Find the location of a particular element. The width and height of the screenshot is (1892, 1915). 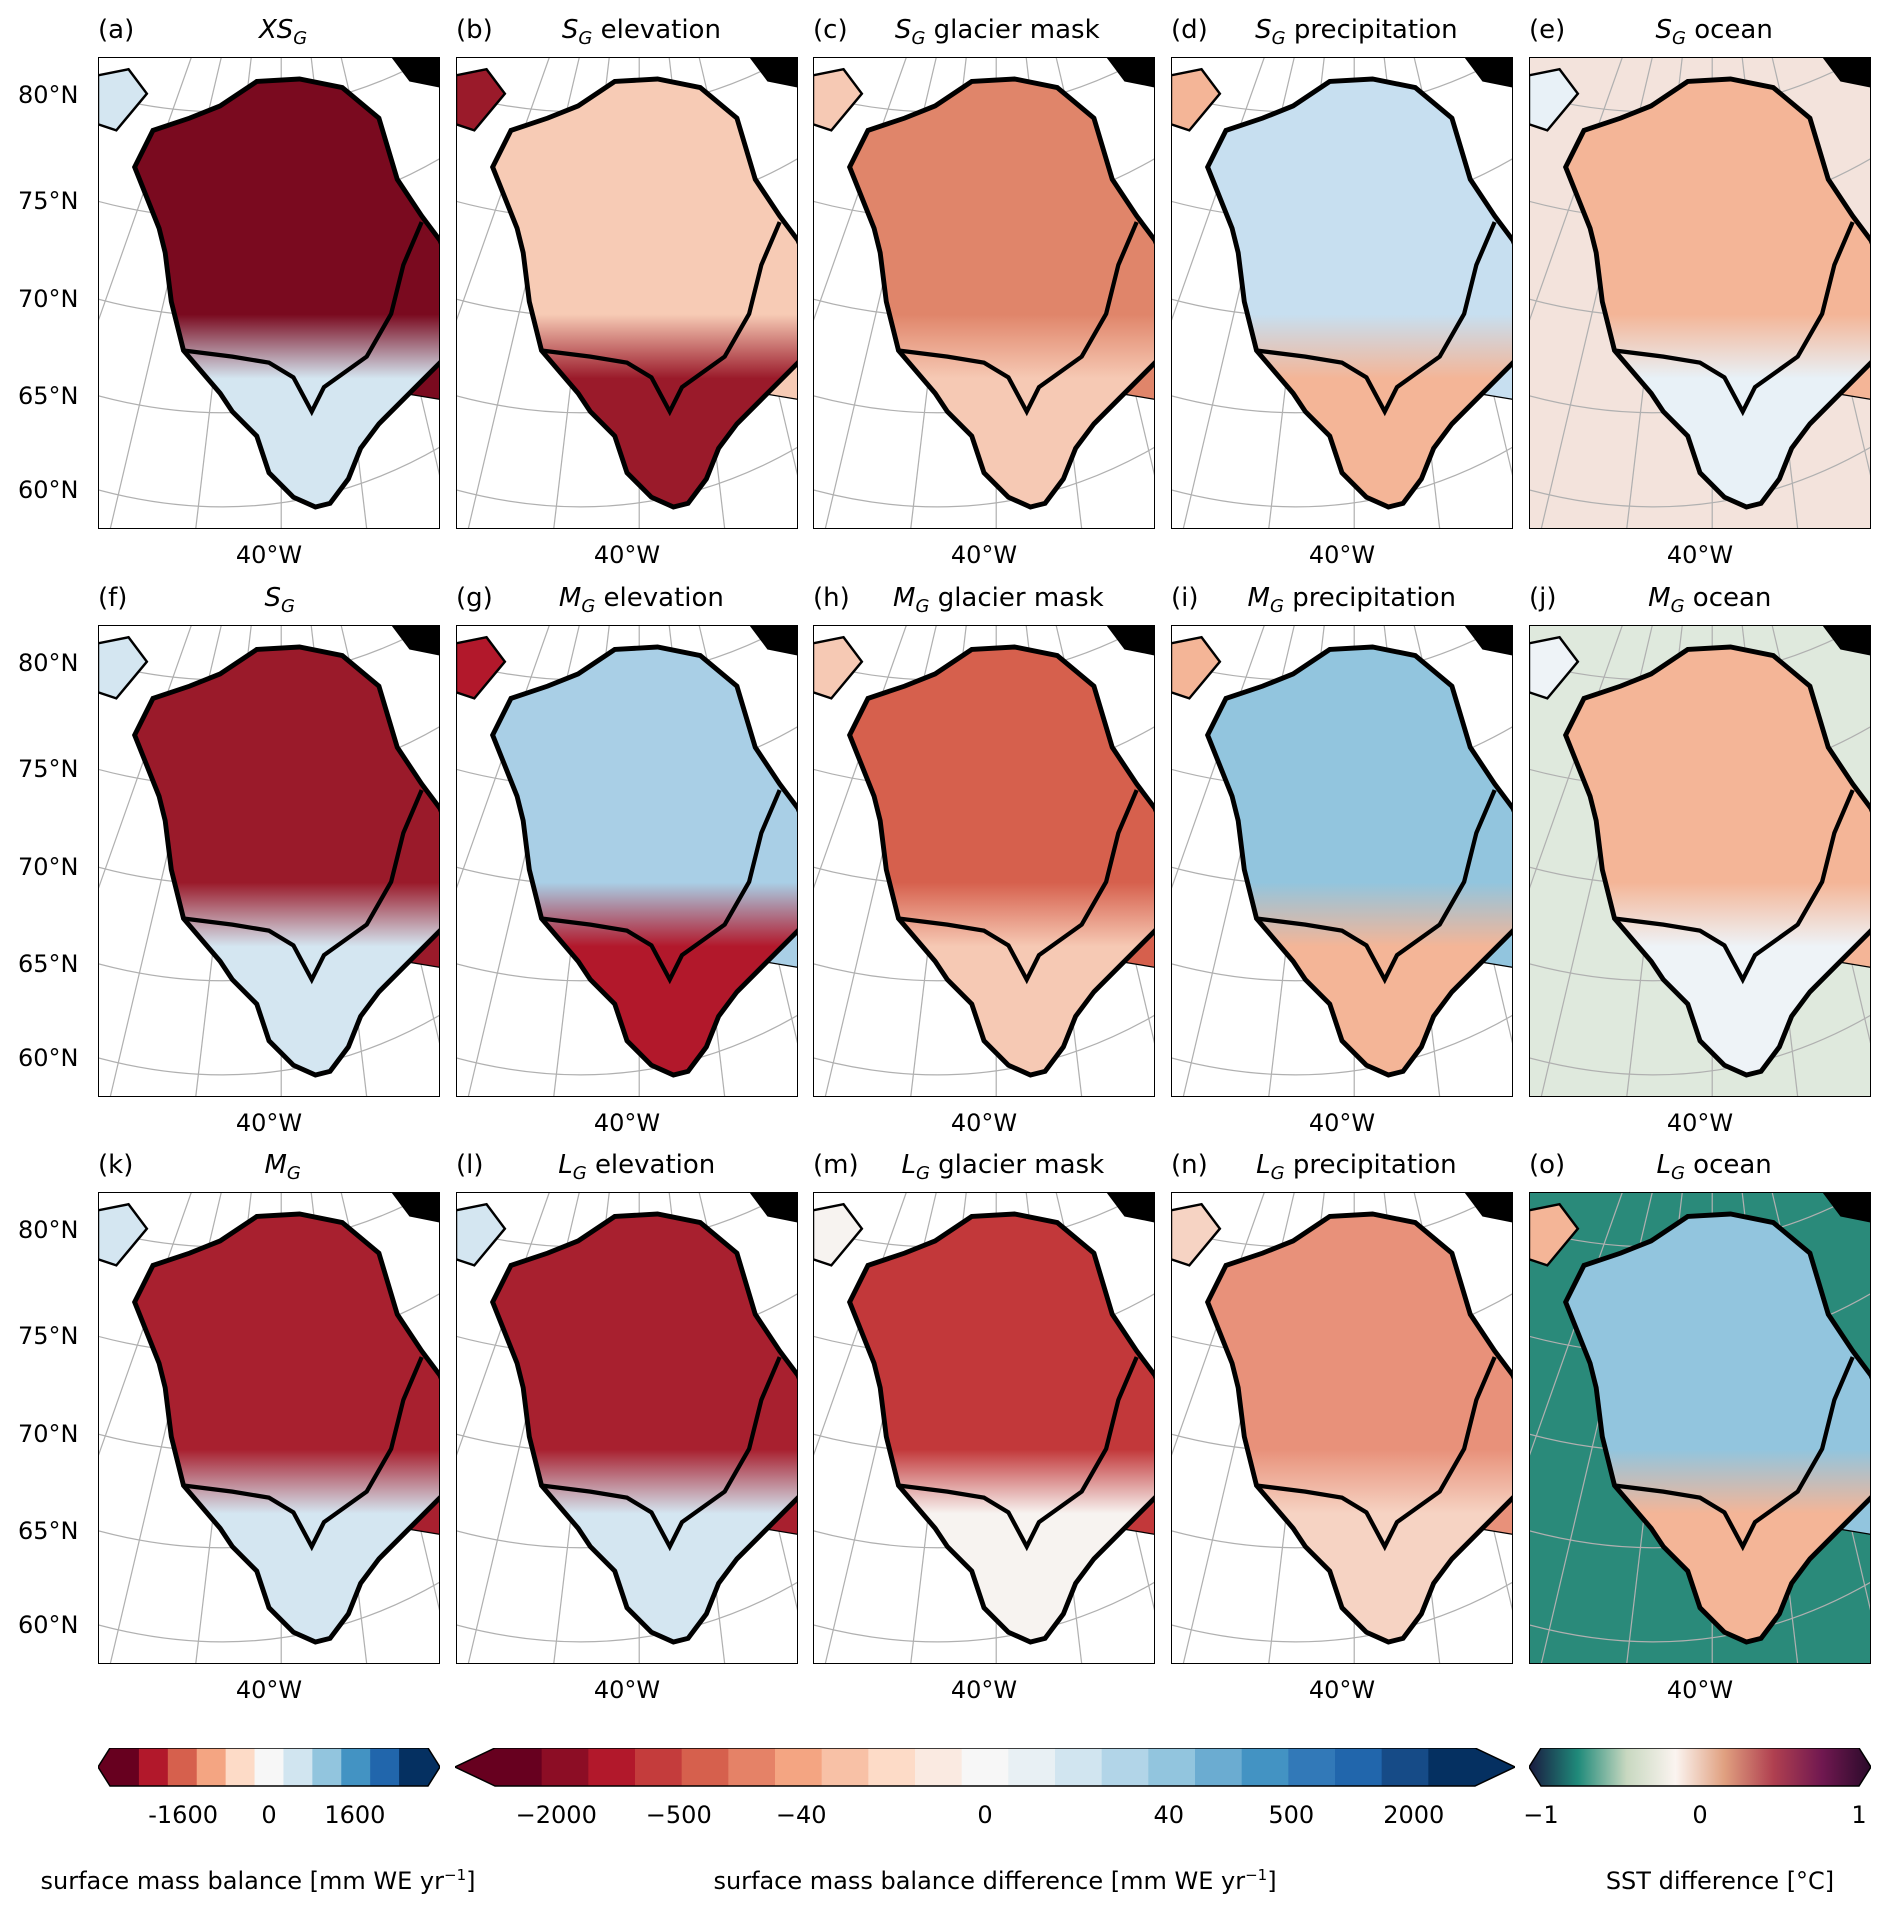

panel-header: (k) MG is located at coordinates (269, 1167).